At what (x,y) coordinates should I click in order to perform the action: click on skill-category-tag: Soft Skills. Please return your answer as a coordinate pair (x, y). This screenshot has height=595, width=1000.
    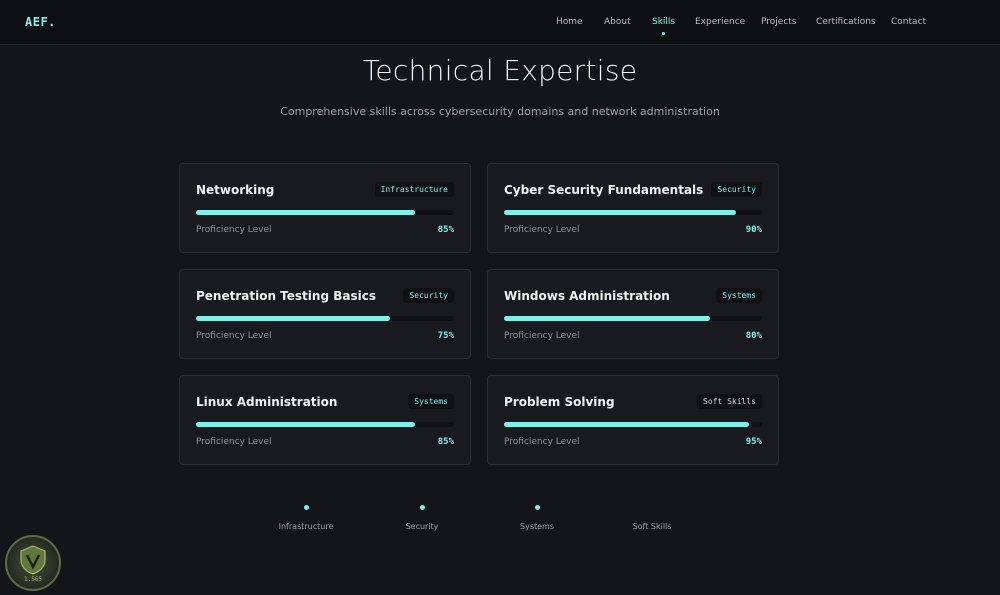
    Looking at the image, I should click on (729, 401).